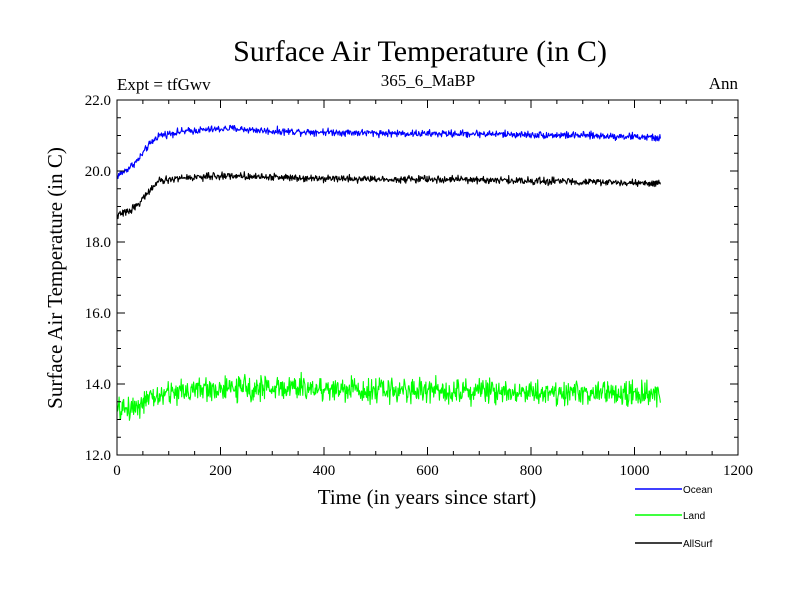 The width and height of the screenshot is (800, 600). Describe the element at coordinates (98, 314) in the screenshot. I see `y-tick-label: 16.0` at that location.